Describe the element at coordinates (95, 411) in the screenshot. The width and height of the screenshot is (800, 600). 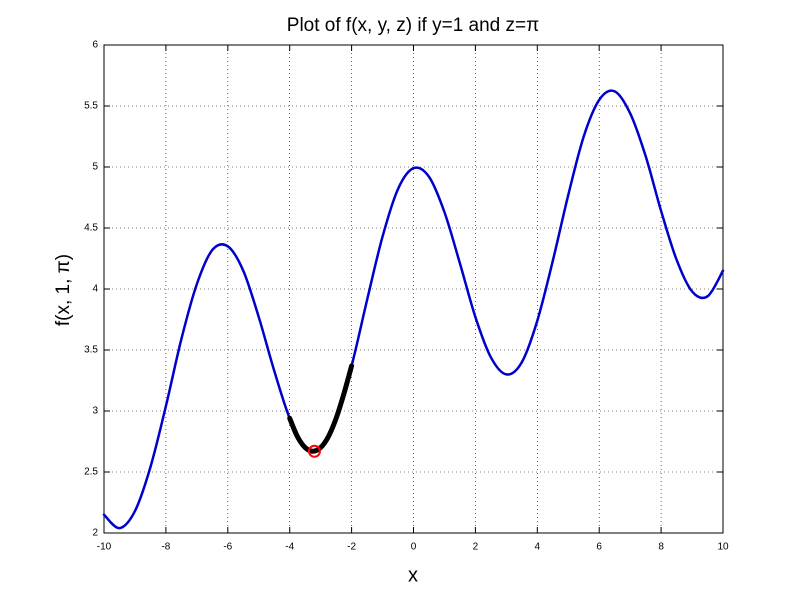
I see `y-tick-label: 3` at that location.